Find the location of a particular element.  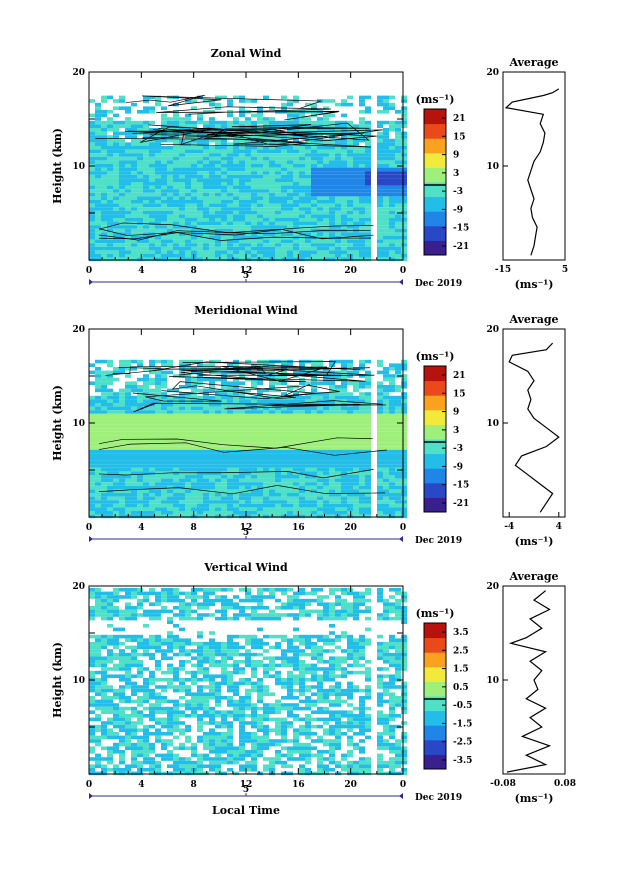

date-axis-marker is located at coordinates (91, 282).